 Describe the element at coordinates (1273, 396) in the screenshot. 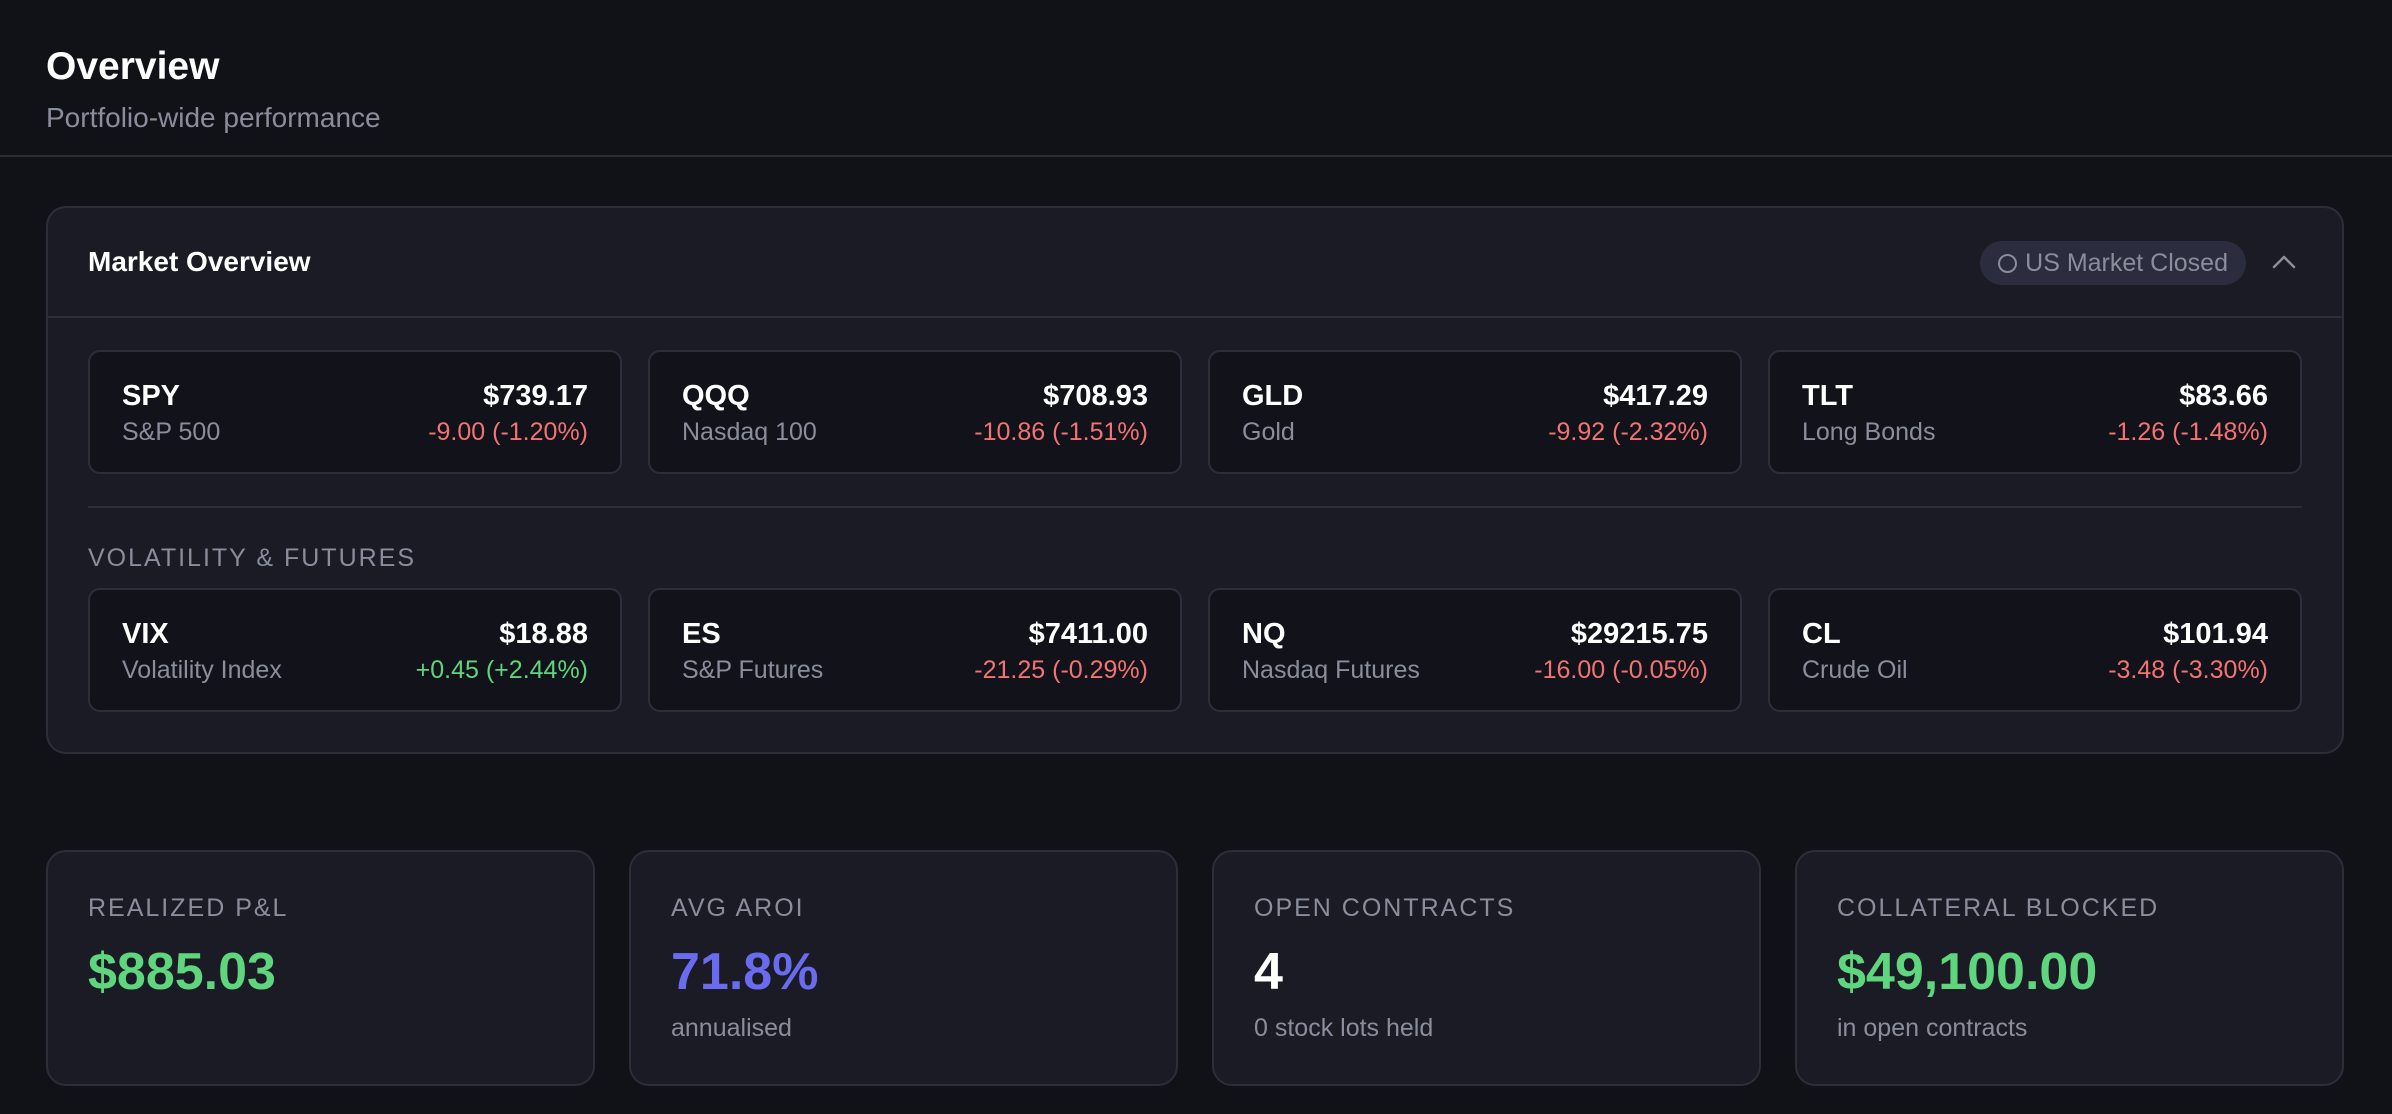

I see `ticker-symbol: GLD` at that location.